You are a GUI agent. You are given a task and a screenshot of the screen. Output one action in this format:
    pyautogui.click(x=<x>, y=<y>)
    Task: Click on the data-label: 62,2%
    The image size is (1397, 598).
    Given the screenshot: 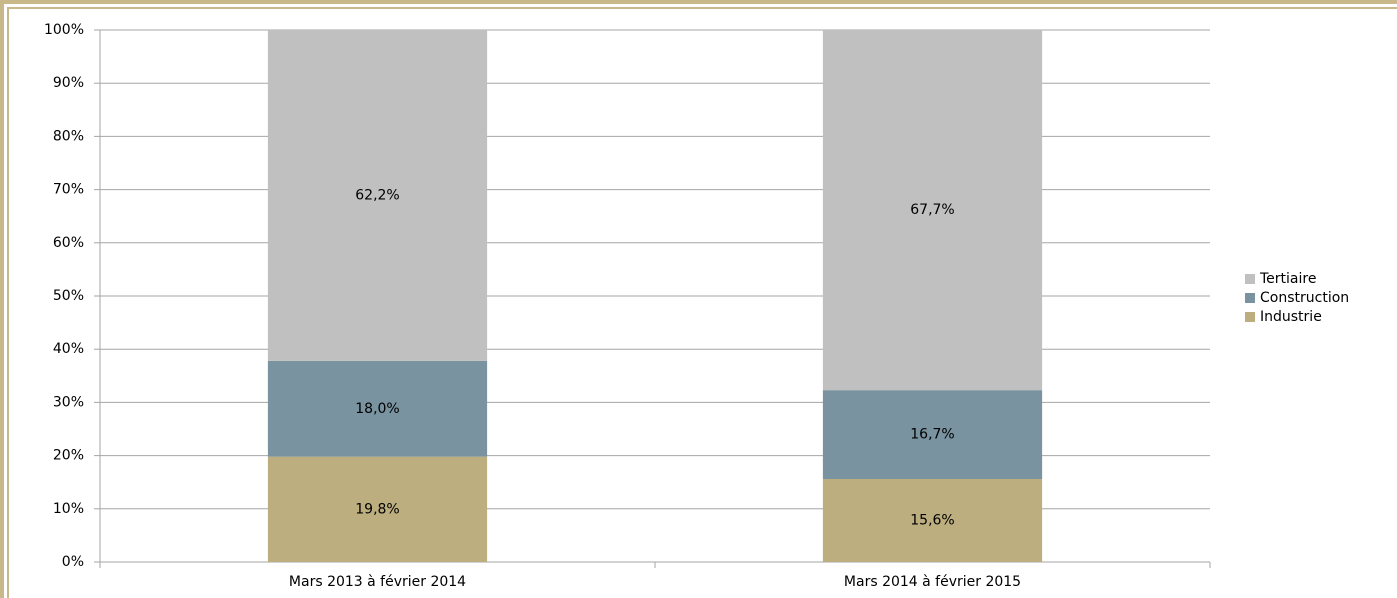 What is the action you would take?
    pyautogui.click(x=377, y=195)
    